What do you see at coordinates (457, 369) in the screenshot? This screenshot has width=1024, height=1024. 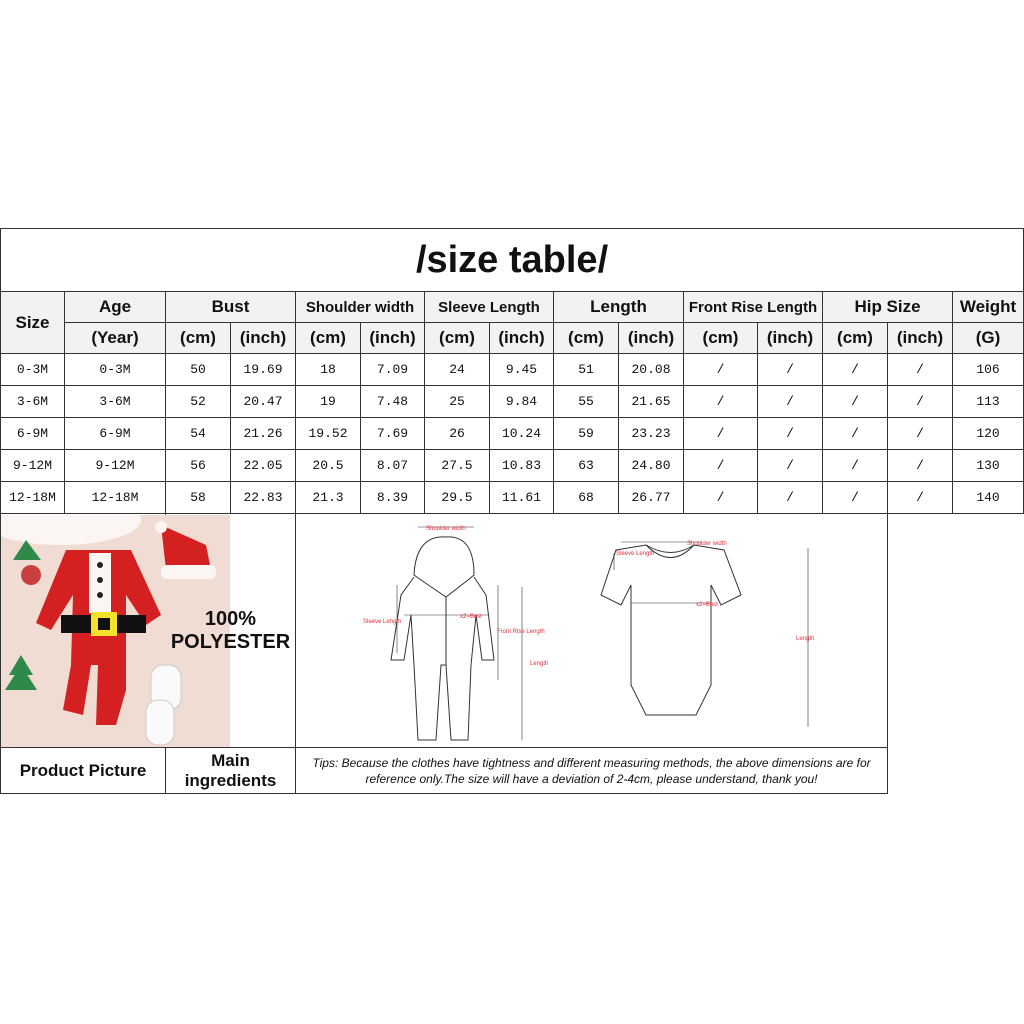 I see `table-cell: 24` at bounding box center [457, 369].